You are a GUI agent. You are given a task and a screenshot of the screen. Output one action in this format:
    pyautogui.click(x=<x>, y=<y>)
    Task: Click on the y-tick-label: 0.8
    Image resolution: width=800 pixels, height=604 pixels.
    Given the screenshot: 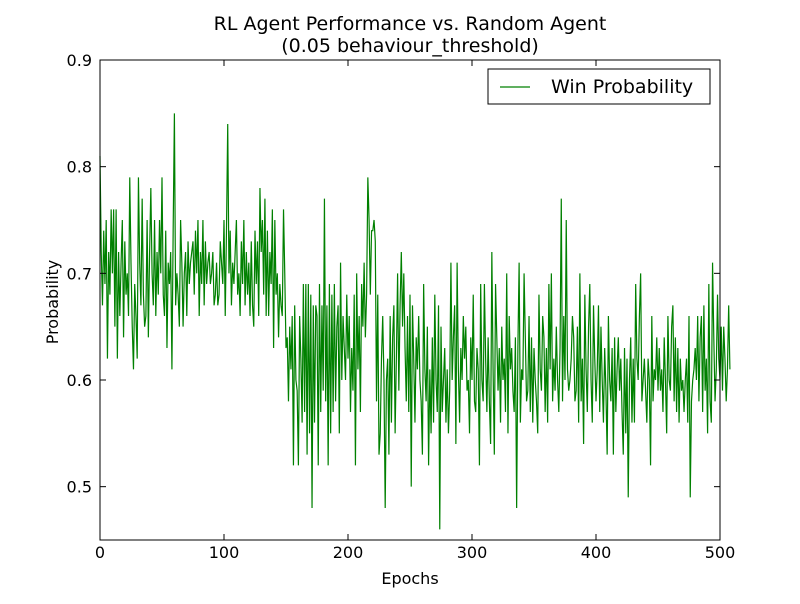 What is the action you would take?
    pyautogui.click(x=79, y=167)
    